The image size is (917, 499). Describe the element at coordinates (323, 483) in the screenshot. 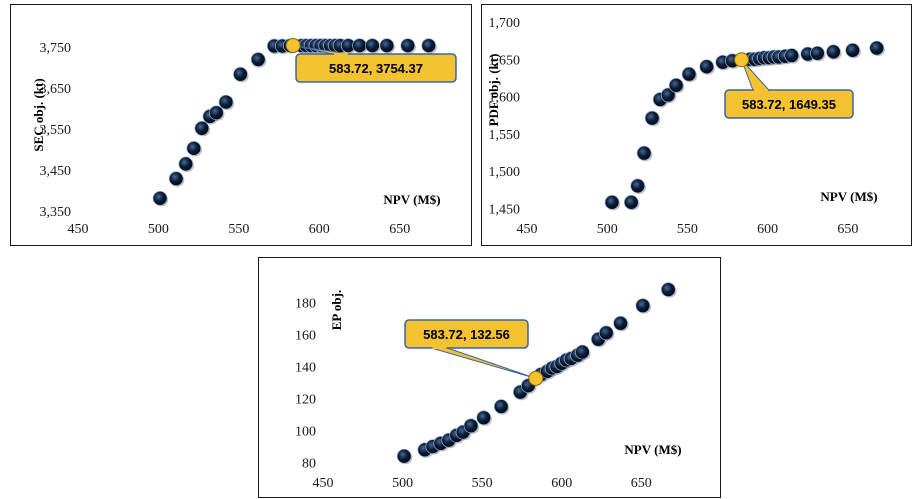

I see `ep-x-tick-label: 450` at that location.